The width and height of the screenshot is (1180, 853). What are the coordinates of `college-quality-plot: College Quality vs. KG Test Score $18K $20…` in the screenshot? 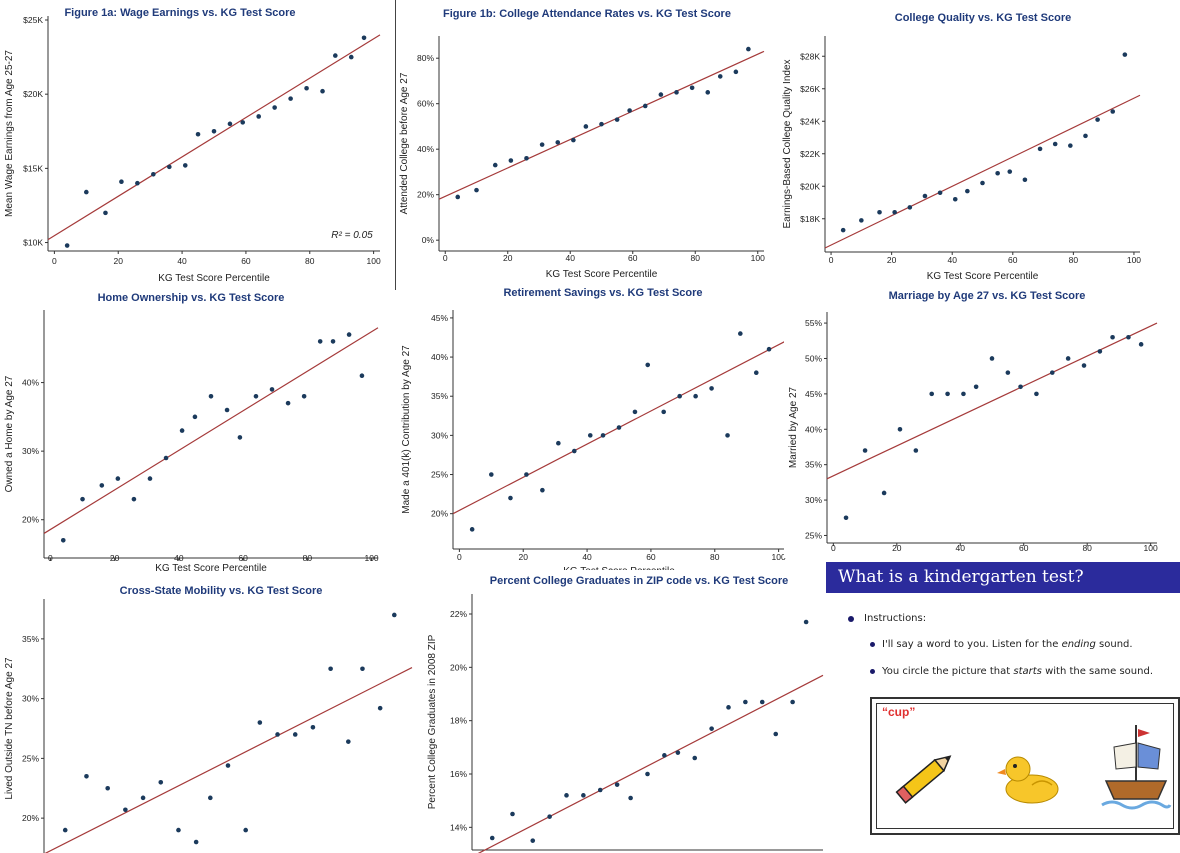 It's located at (961, 147).